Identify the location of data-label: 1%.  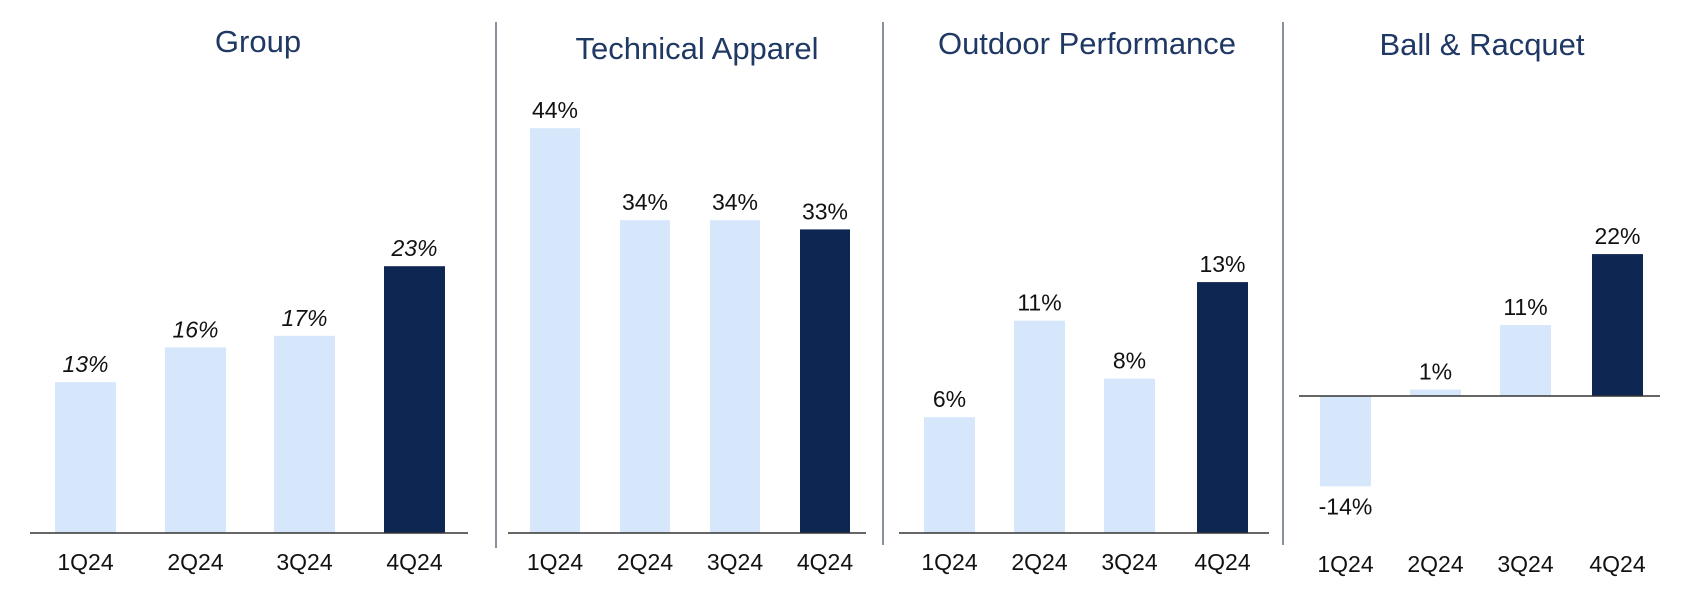
(1435, 372).